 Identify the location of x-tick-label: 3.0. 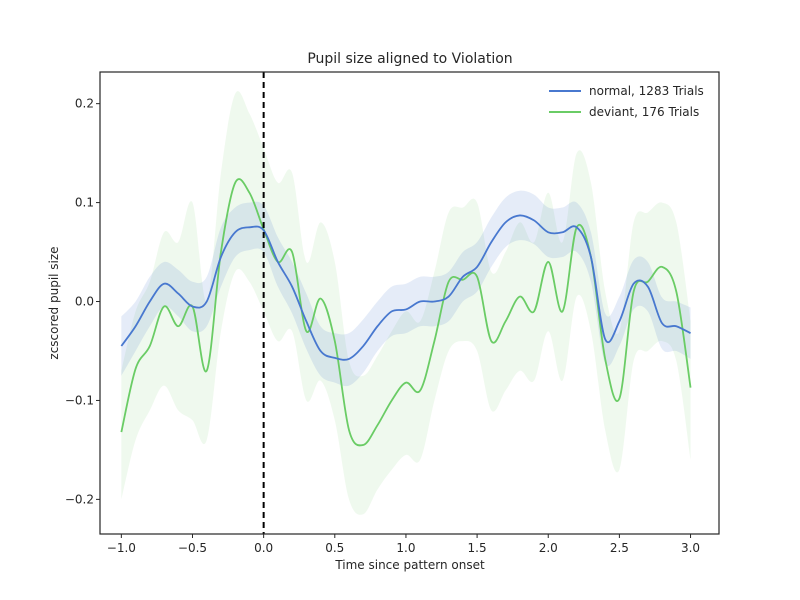
(690, 548).